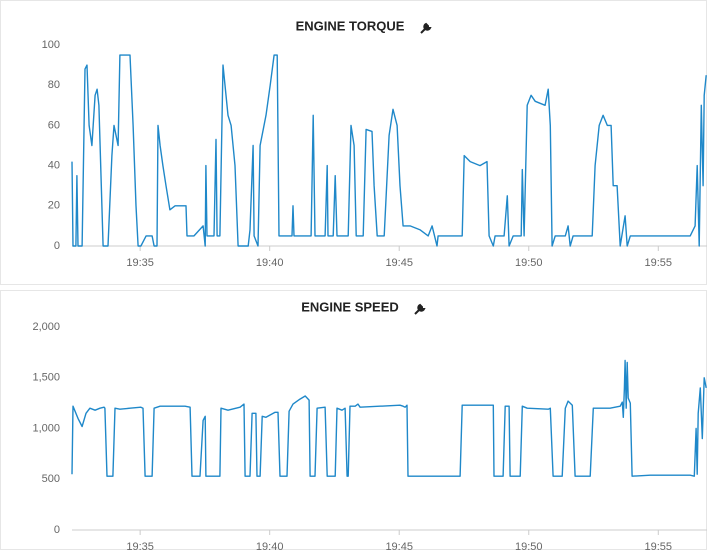 This screenshot has height=550, width=707. What do you see at coordinates (54, 206) in the screenshot?
I see `y-tick-label: 20` at bounding box center [54, 206].